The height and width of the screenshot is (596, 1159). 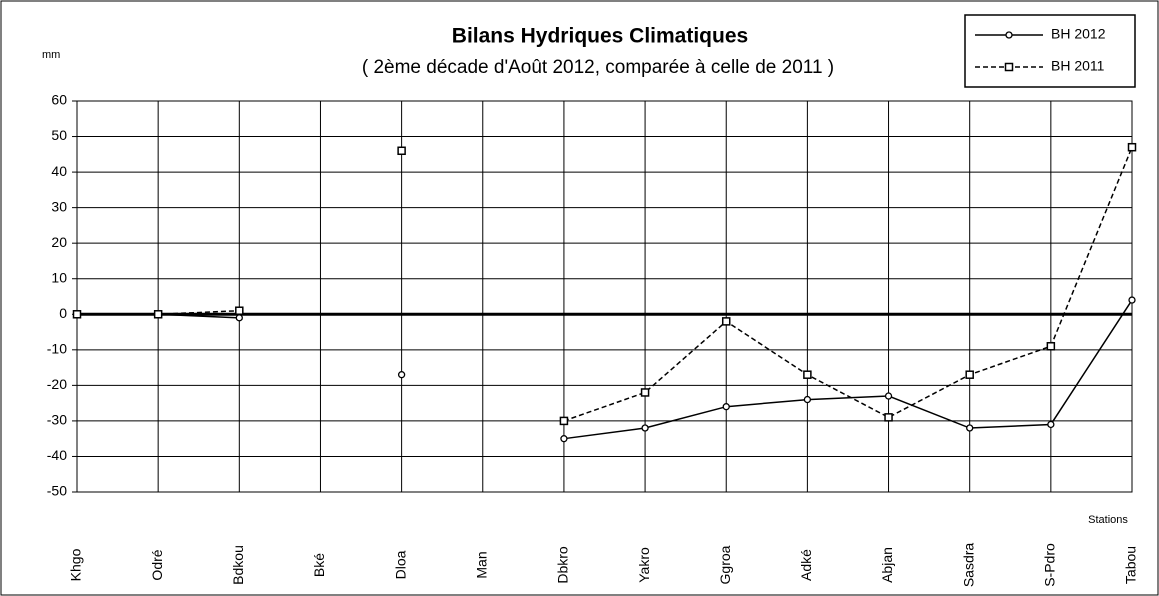 What do you see at coordinates (51, 55) in the screenshot?
I see `y-axis-label: mm` at bounding box center [51, 55].